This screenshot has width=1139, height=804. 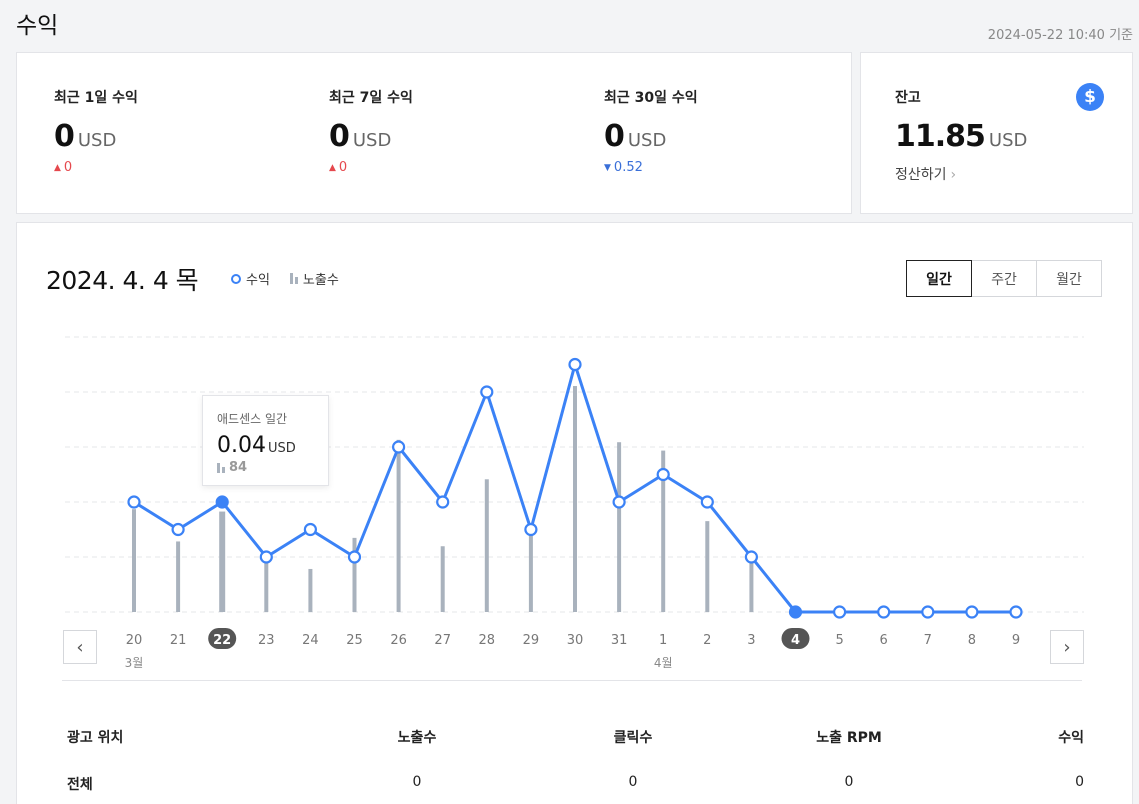 I want to click on x-tick-label: 22, so click(x=222, y=640).